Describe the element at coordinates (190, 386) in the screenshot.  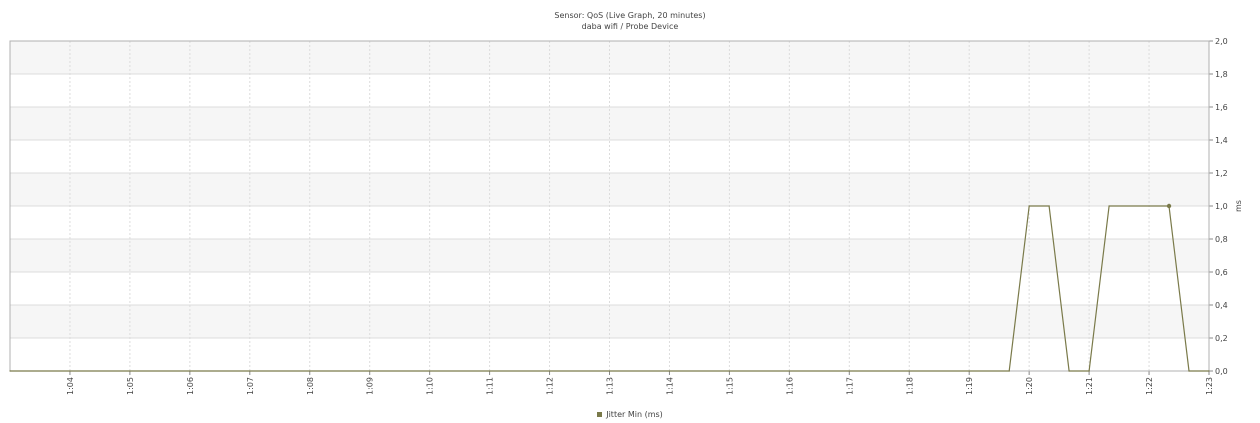
I see `x-tick-label: 1:06` at that location.